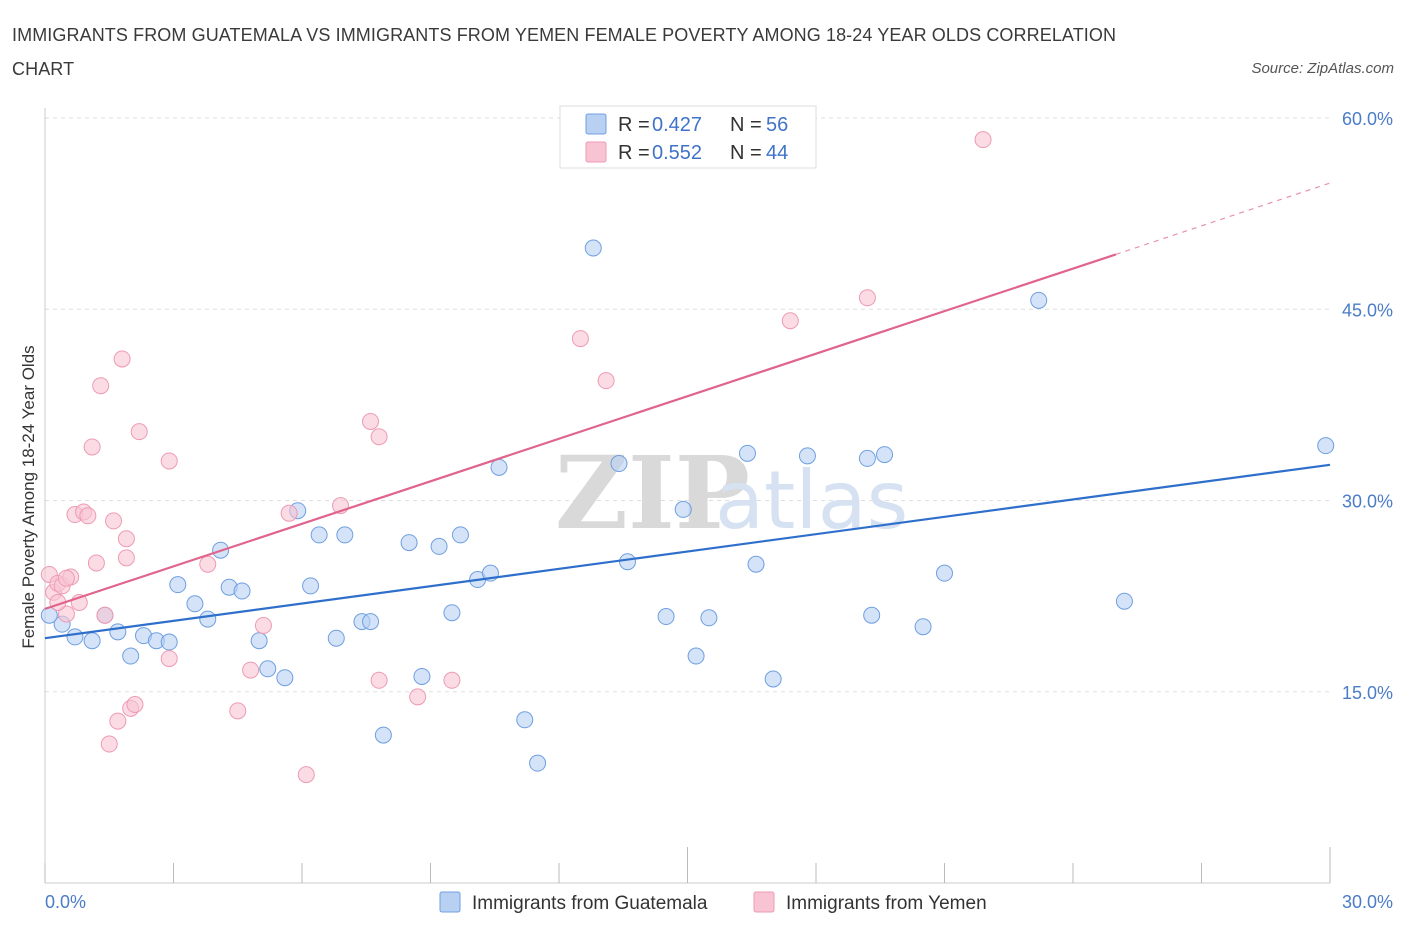 The height and width of the screenshot is (930, 1406). I want to click on y-tick-label: 45.0%, so click(1367, 310).